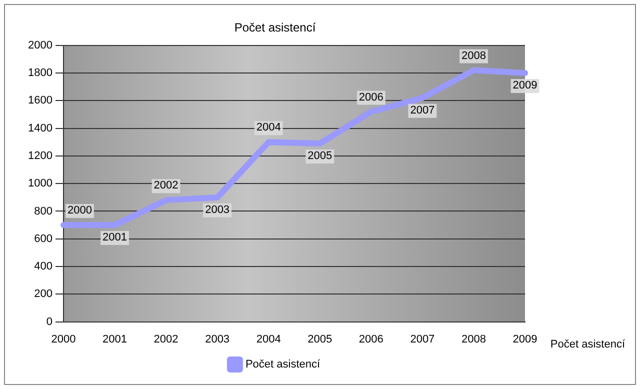 This screenshot has width=640, height=389. Describe the element at coordinates (217, 339) in the screenshot. I see `x-tick-label: 2003` at that location.